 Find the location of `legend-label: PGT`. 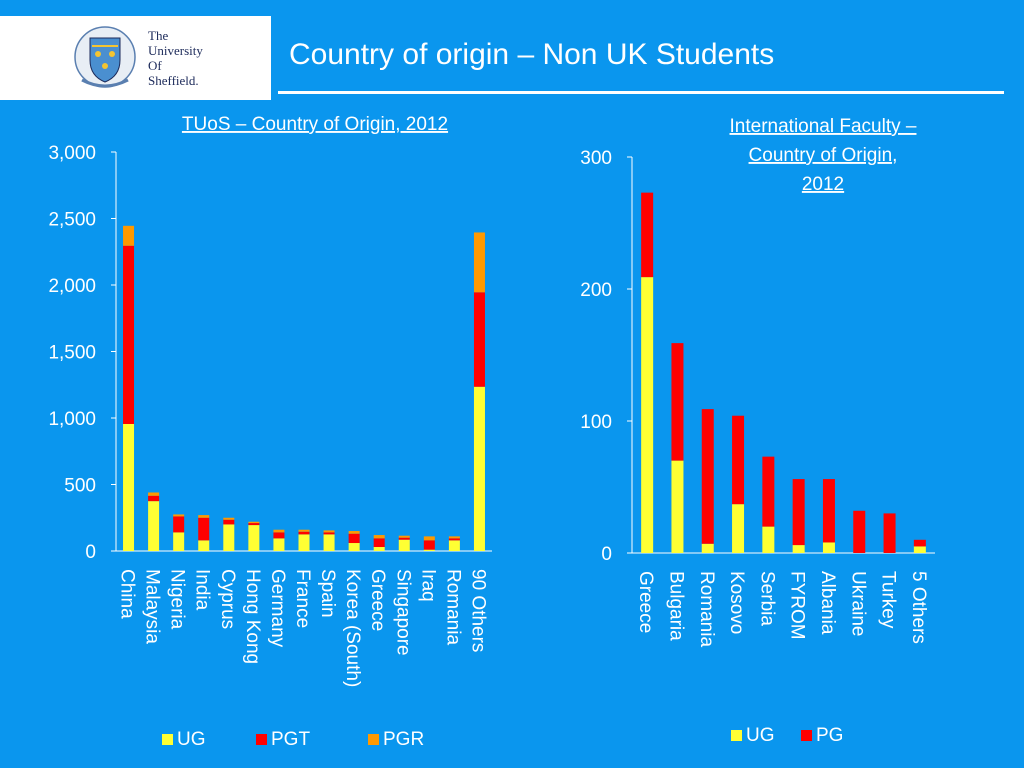

legend-label: PGT is located at coordinates (290, 739).